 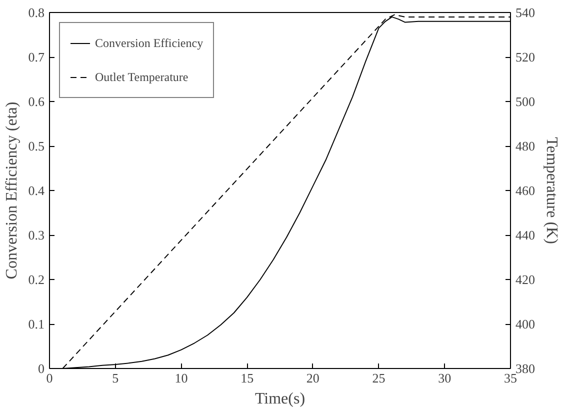 I want to click on y2-tick-label: 380, so click(x=525, y=368).